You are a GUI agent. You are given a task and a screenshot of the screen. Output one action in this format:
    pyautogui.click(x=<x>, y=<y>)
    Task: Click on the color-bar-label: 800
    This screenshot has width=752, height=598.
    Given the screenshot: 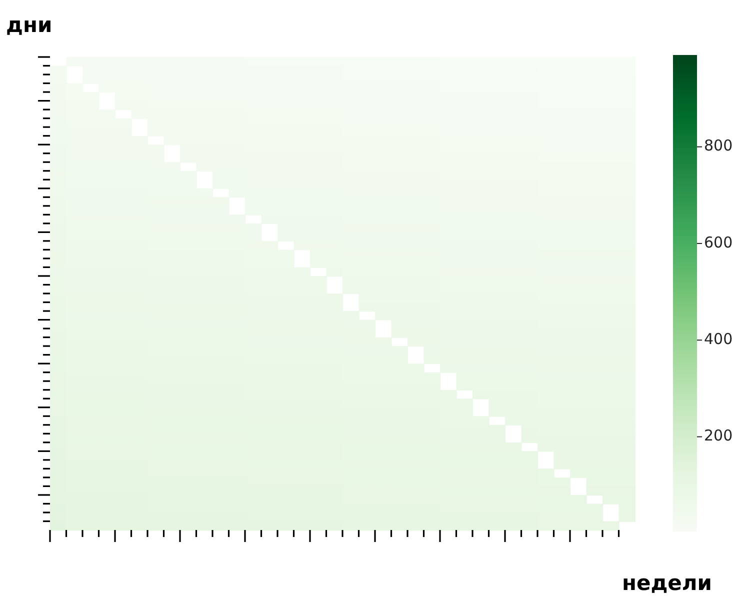 What is the action you would take?
    pyautogui.click(x=718, y=145)
    